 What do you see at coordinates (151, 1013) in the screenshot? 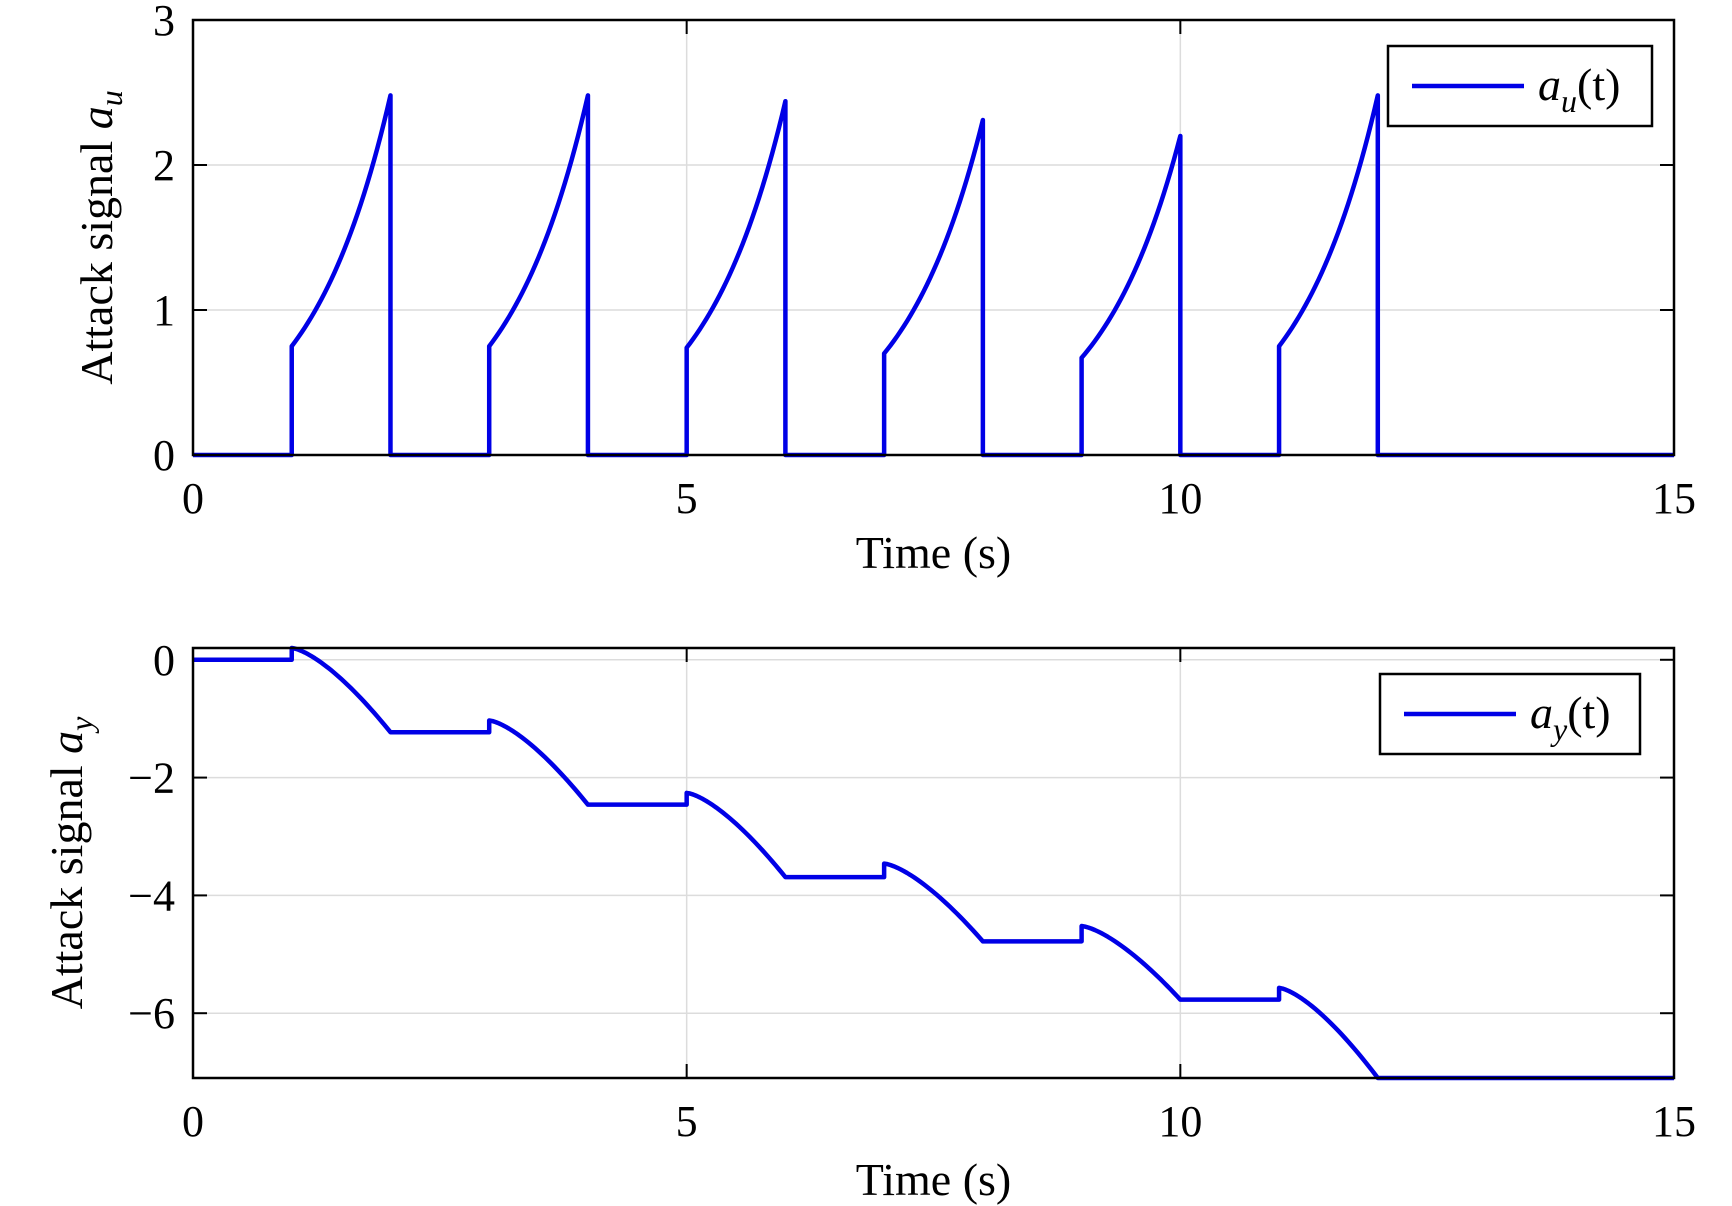
I see `y-tick-label: −6` at bounding box center [151, 1013].